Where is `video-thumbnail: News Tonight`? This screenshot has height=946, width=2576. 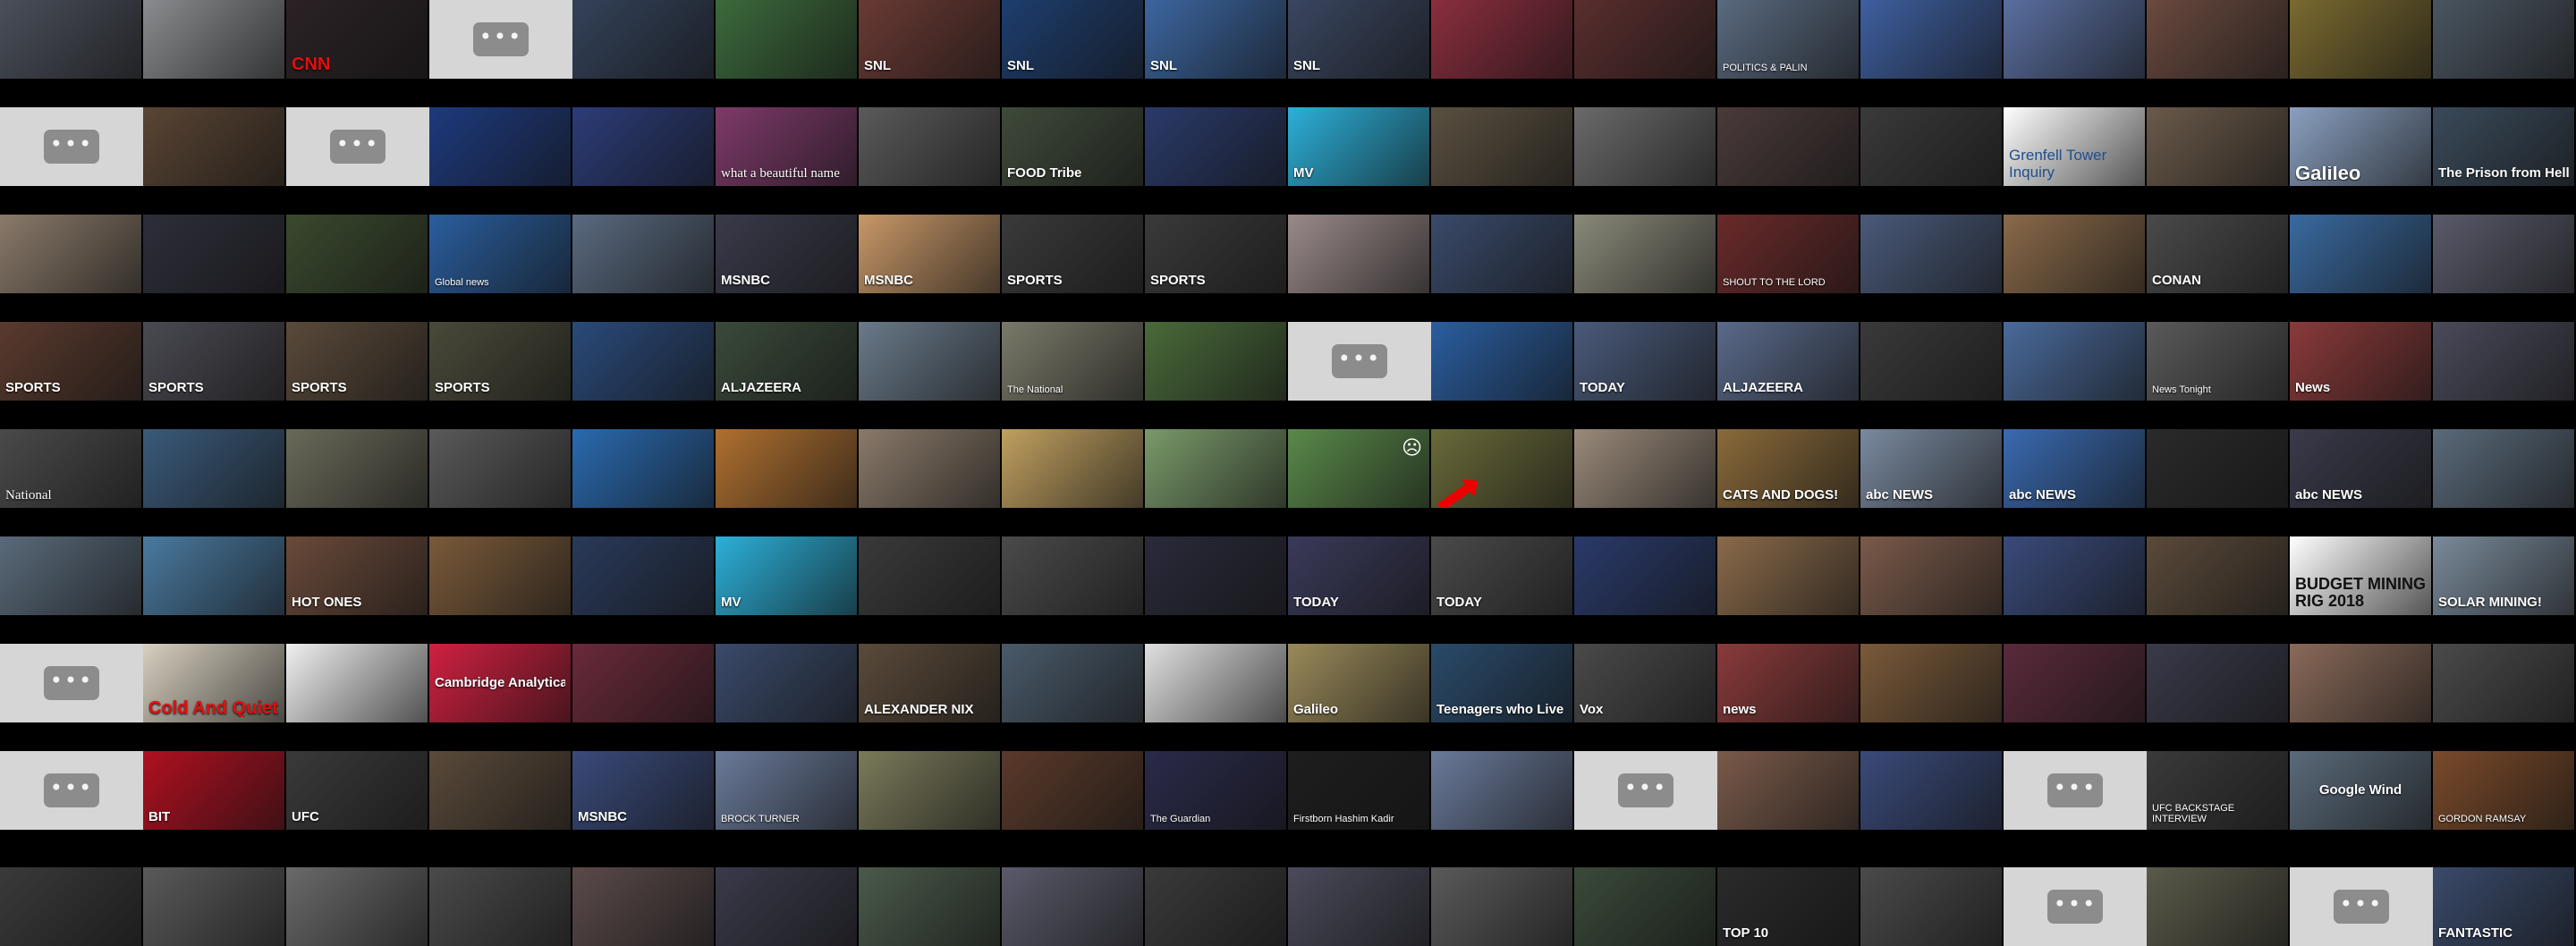
video-thumbnail: News Tonight is located at coordinates (2217, 361).